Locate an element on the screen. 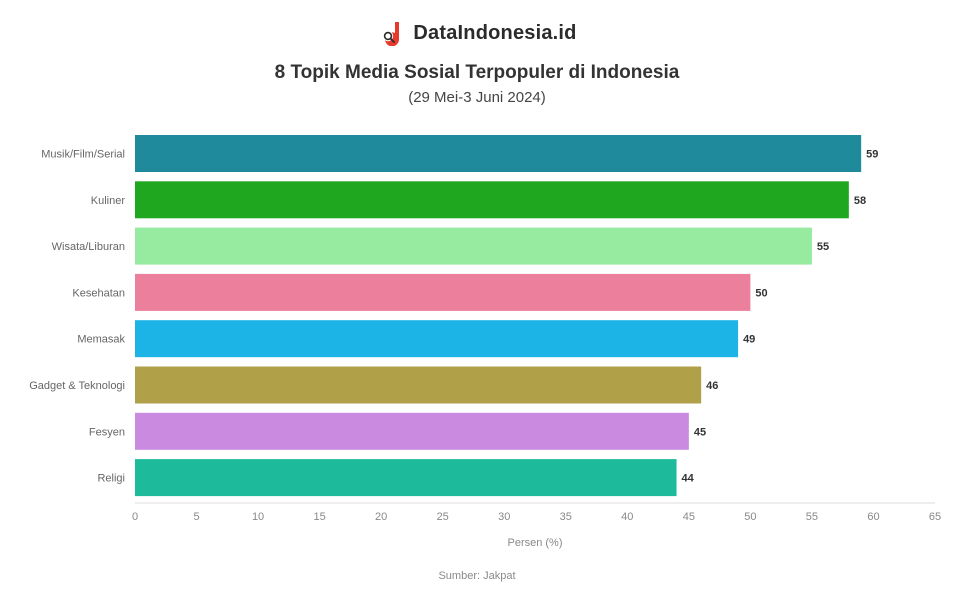 The width and height of the screenshot is (954, 596). data-label: 44 is located at coordinates (688, 479).